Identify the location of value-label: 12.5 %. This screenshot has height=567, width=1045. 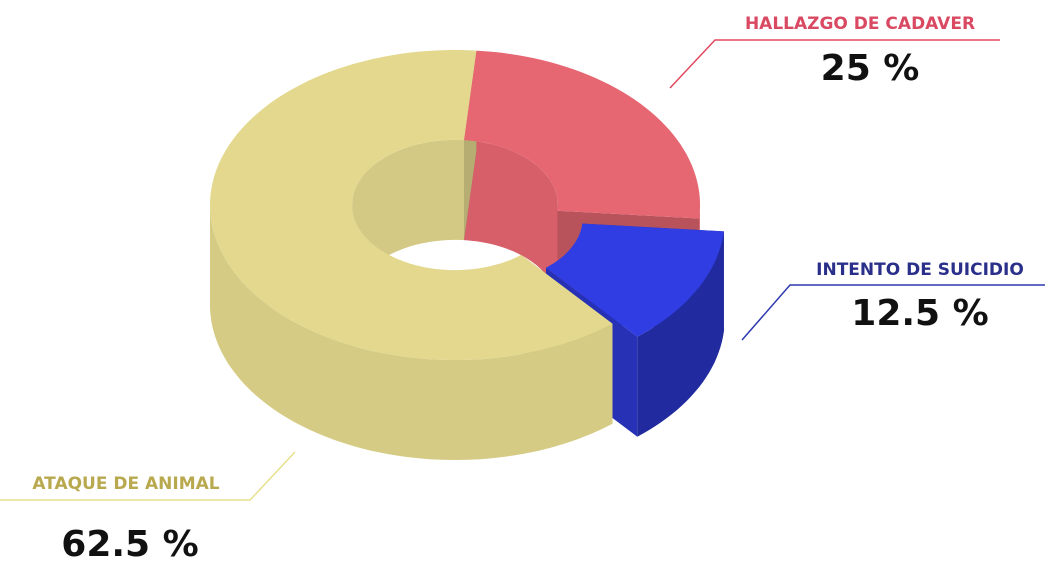
(919, 313).